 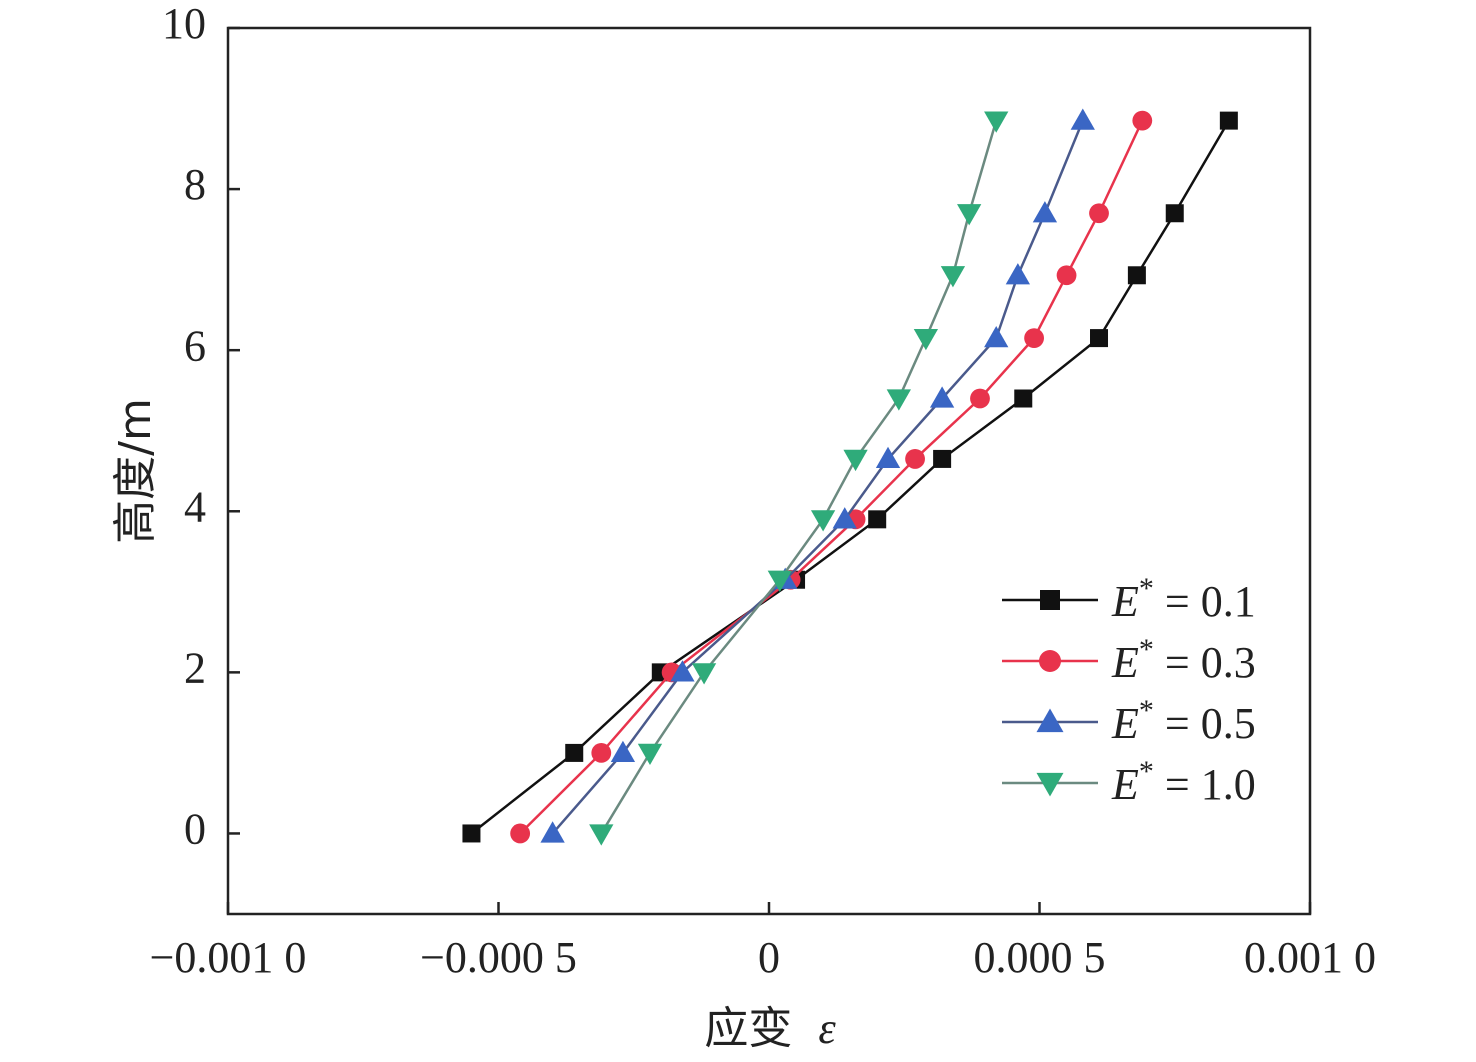 I want to click on legend: E* = 0.1E* = 0.3E* = 0.5E* = 1.0, so click(x=1129, y=690).